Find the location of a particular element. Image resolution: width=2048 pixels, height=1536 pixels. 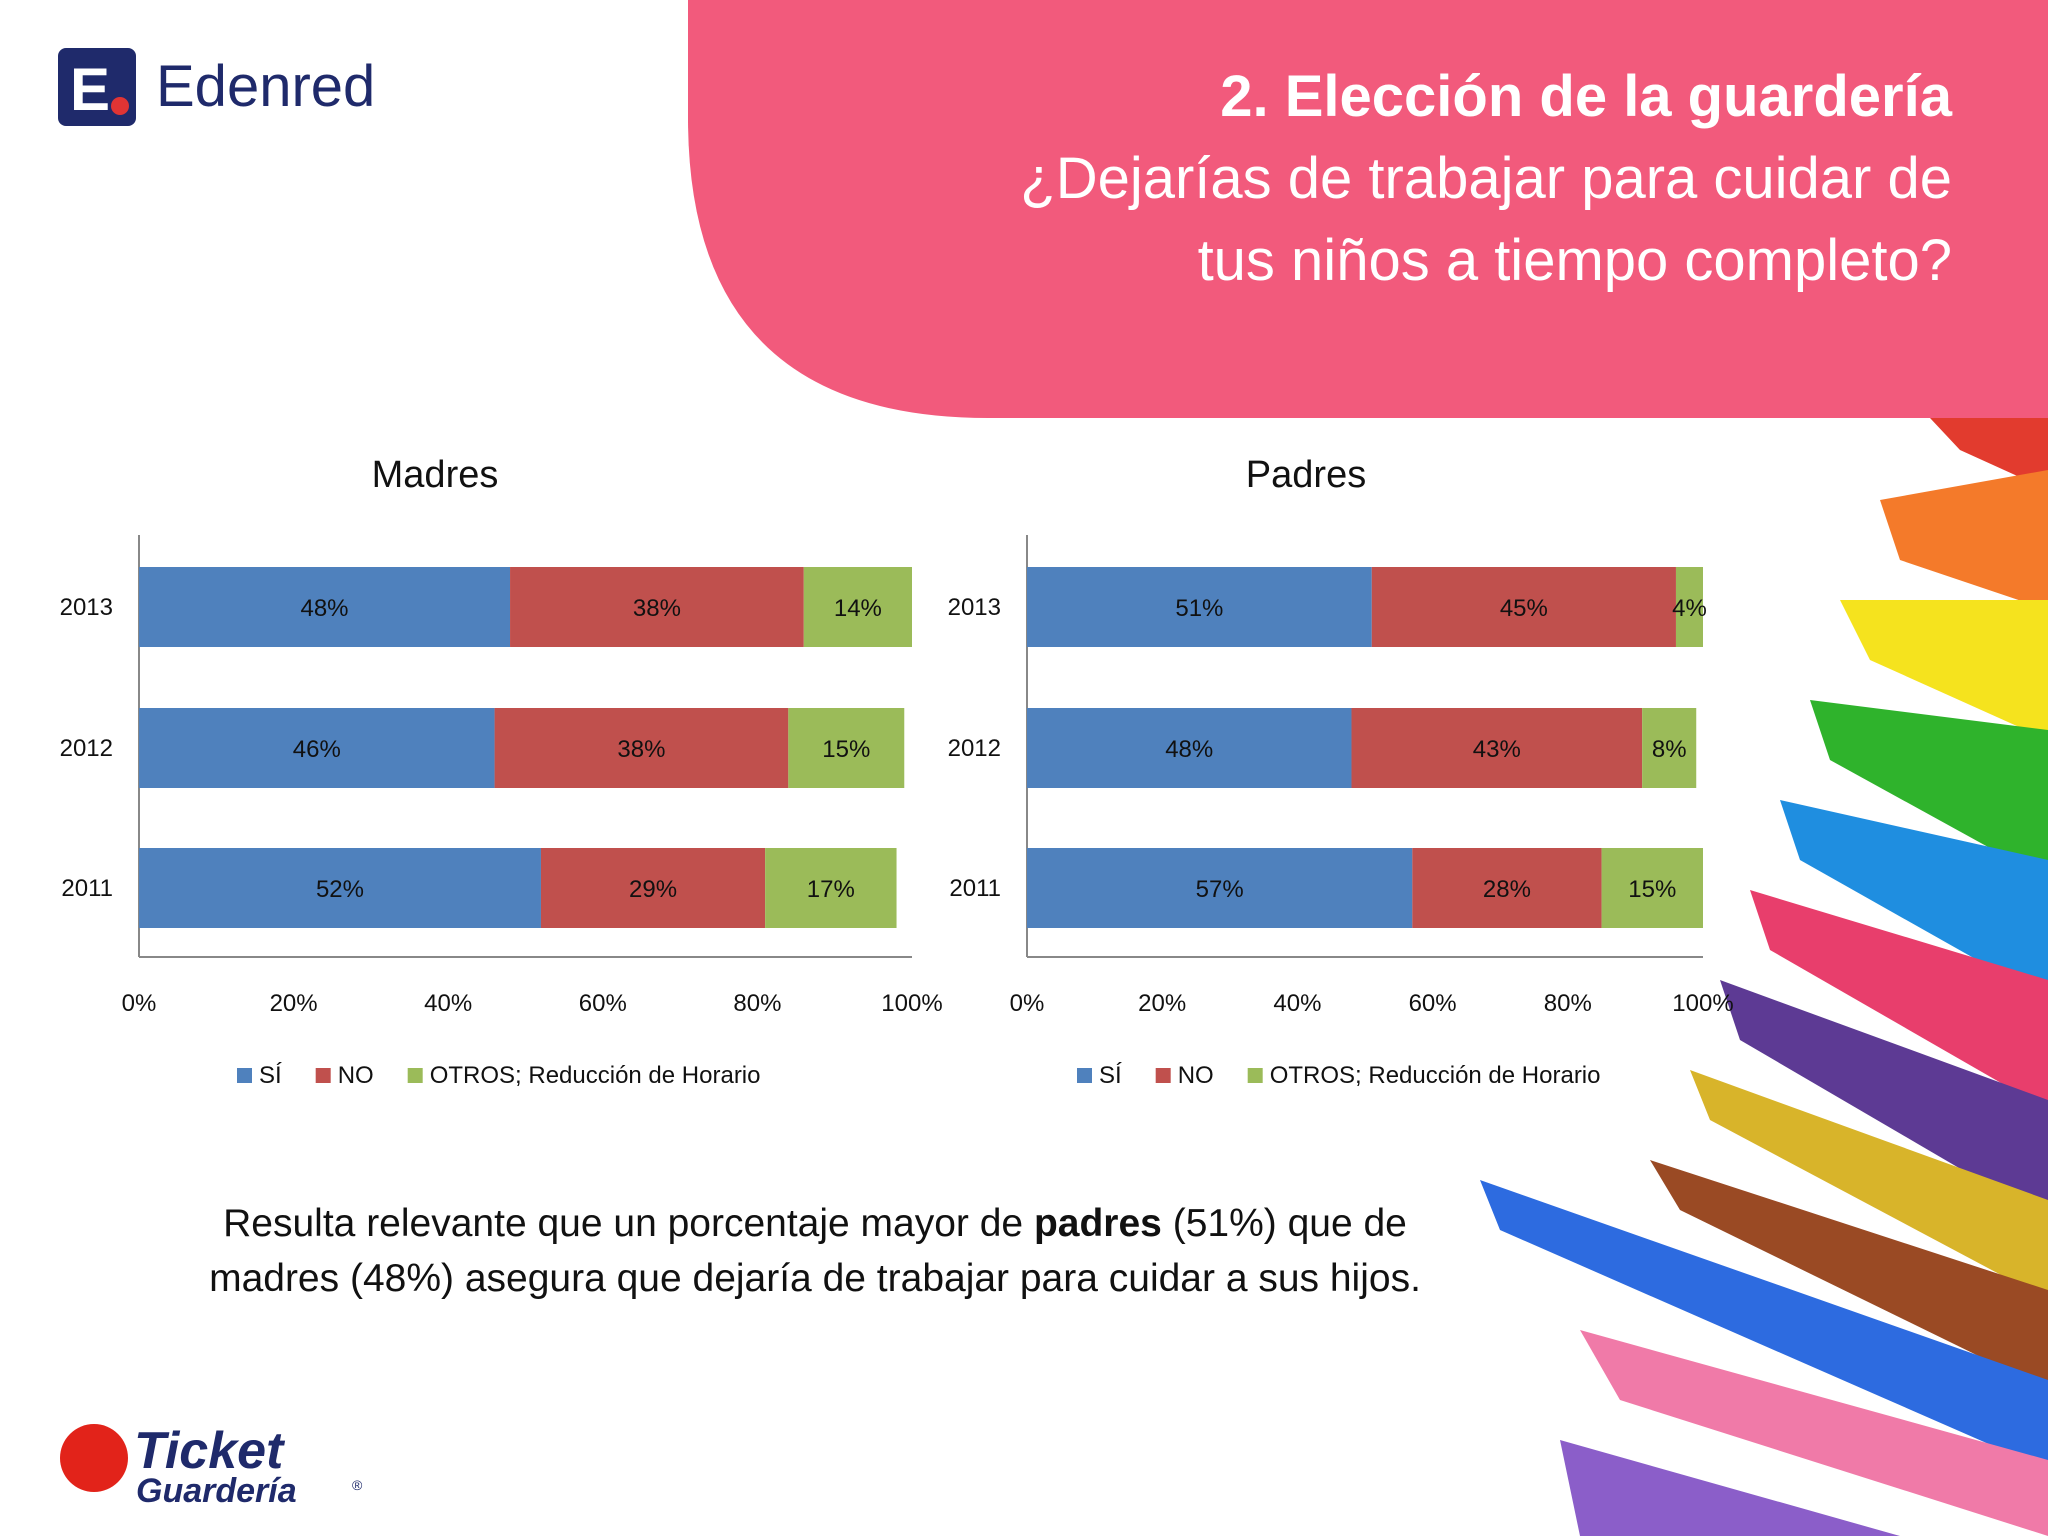

data-label: 28% is located at coordinates (1507, 889).